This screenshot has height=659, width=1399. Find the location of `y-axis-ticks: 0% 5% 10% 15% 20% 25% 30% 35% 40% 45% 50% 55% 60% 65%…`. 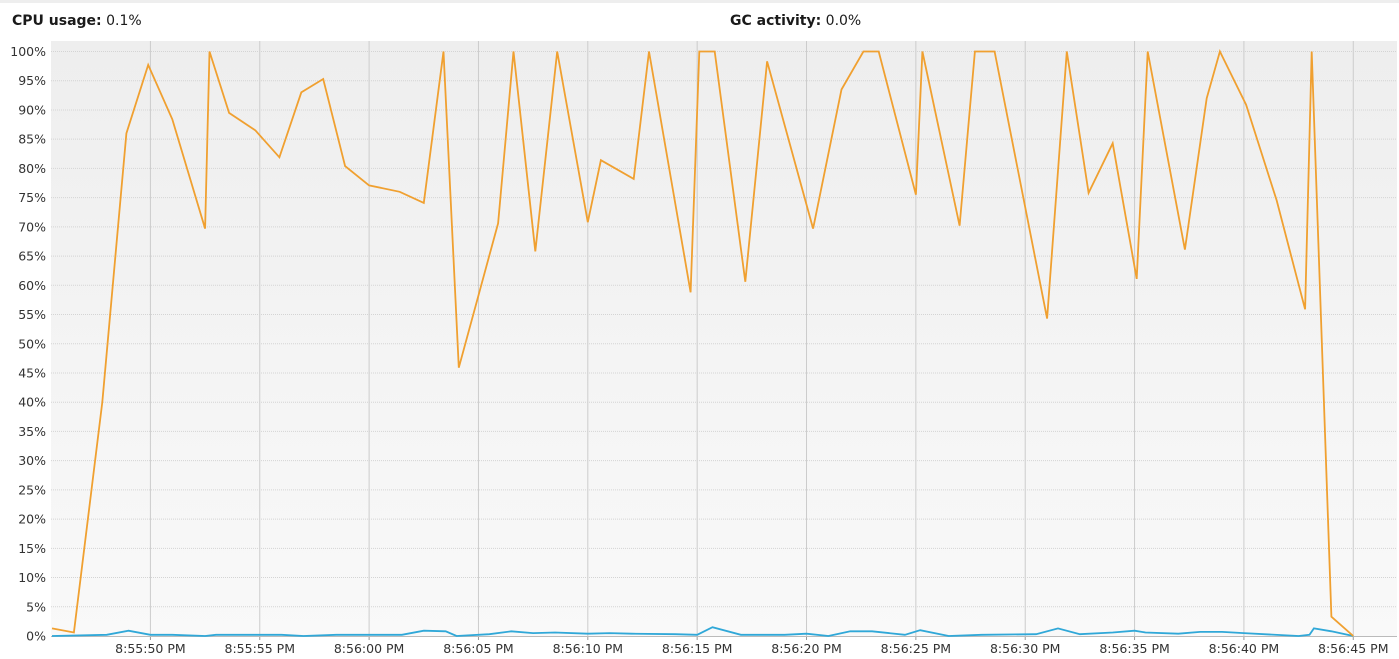

y-axis-ticks: 0% 5% 10% 15% 20% 25% 30% 35% 40% 45% 50% 55% 60% 65%… is located at coordinates (28, 344).